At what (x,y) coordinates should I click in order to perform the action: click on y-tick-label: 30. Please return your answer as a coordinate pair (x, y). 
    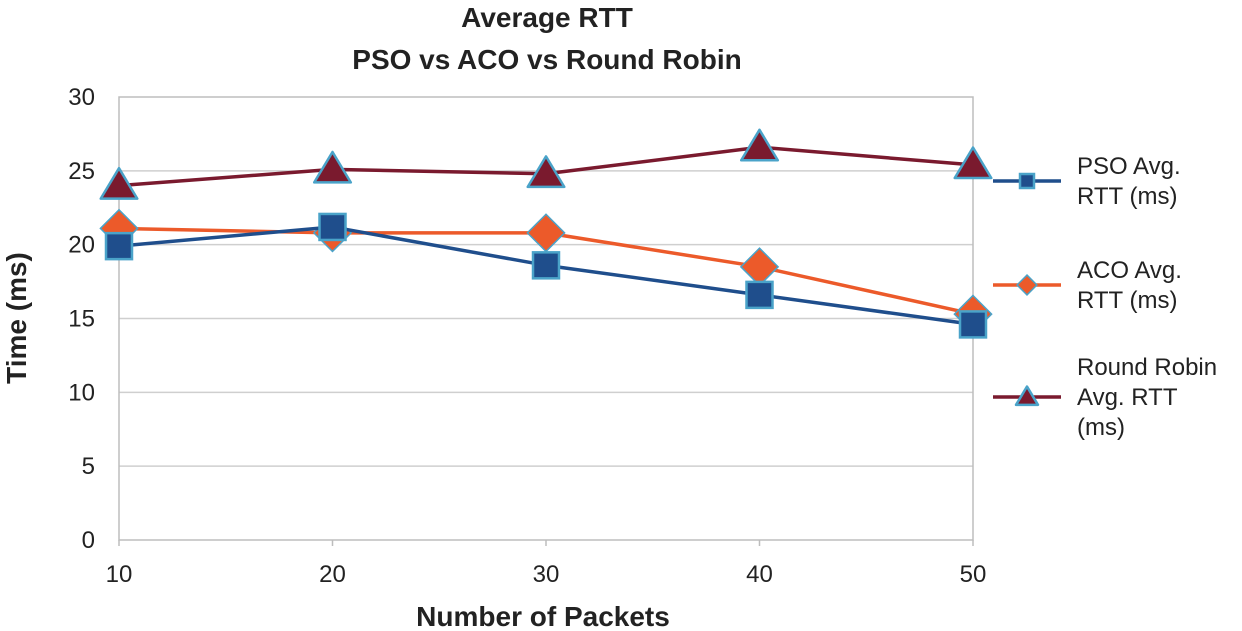
    Looking at the image, I should click on (81, 97).